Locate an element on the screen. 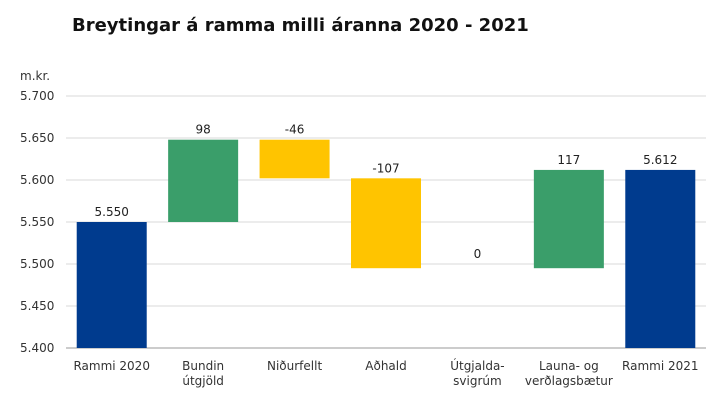  y-tick-label: 5.600 is located at coordinates (37, 180).